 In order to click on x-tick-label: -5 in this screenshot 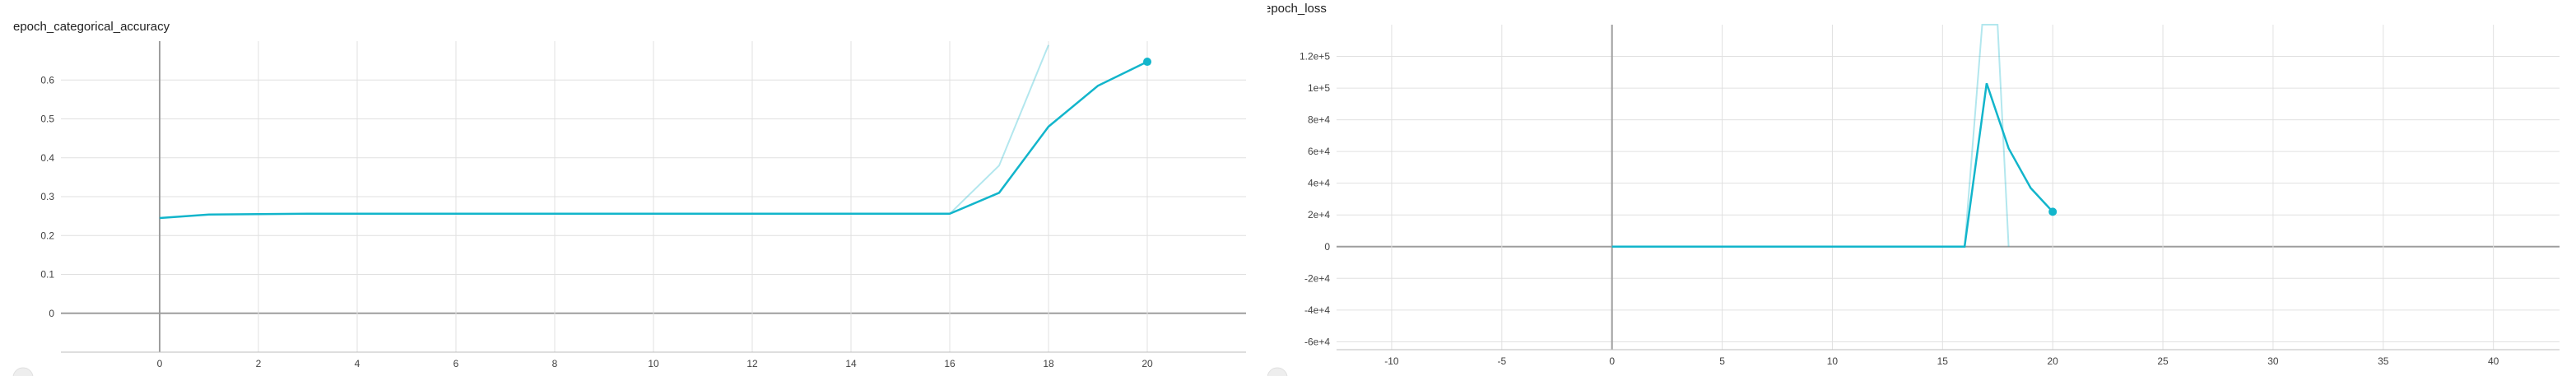, I will do `click(1501, 361)`.